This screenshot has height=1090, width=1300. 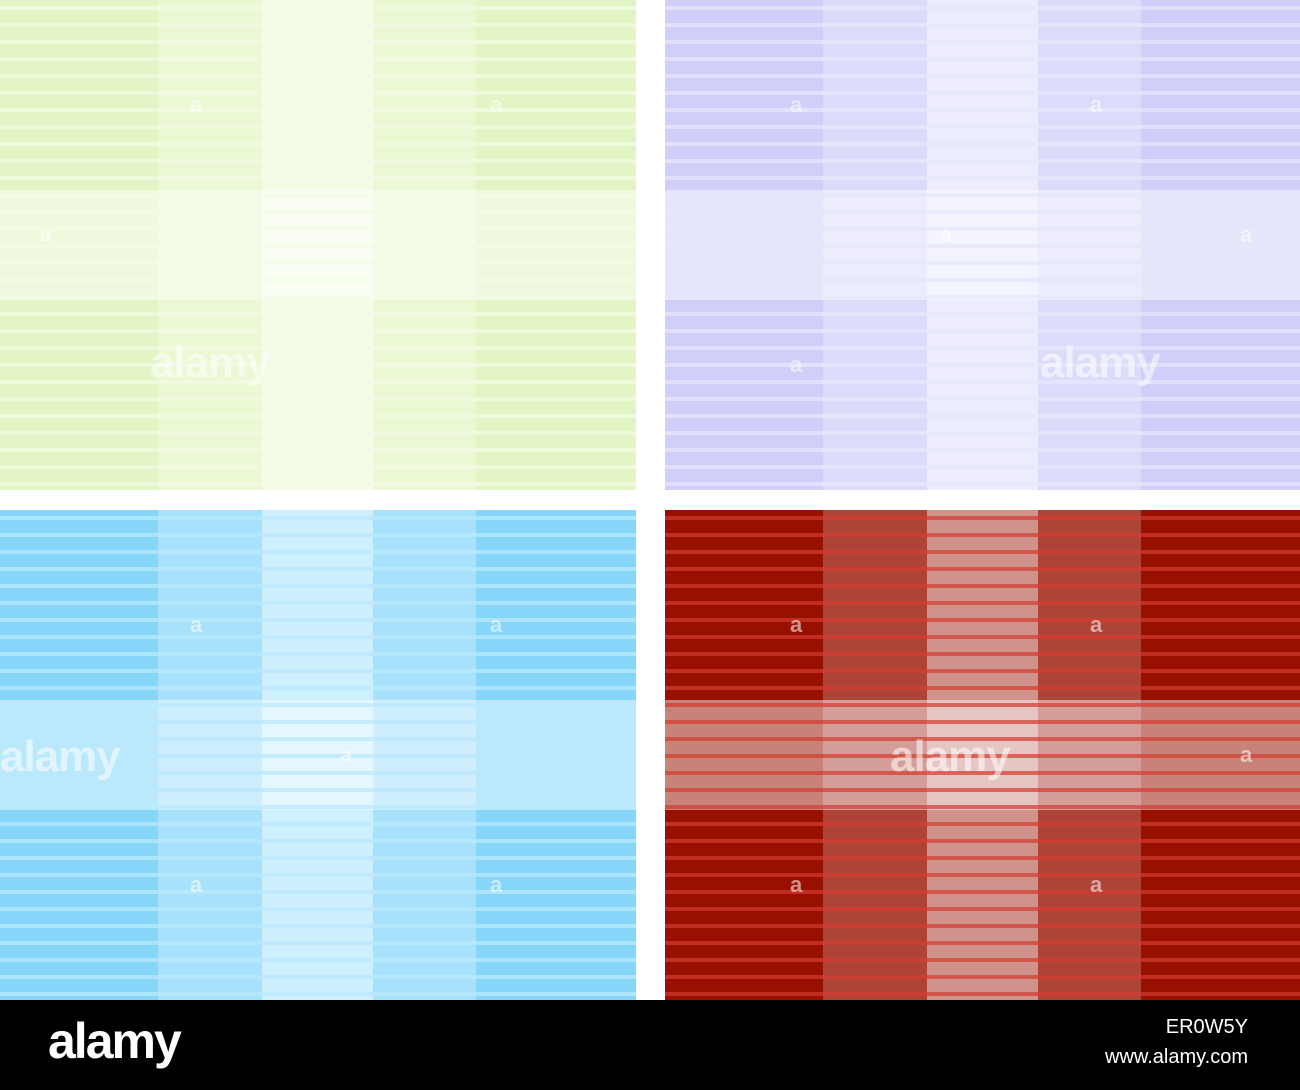 What do you see at coordinates (1176, 1057) in the screenshot?
I see `site-url: www.alamy.com` at bounding box center [1176, 1057].